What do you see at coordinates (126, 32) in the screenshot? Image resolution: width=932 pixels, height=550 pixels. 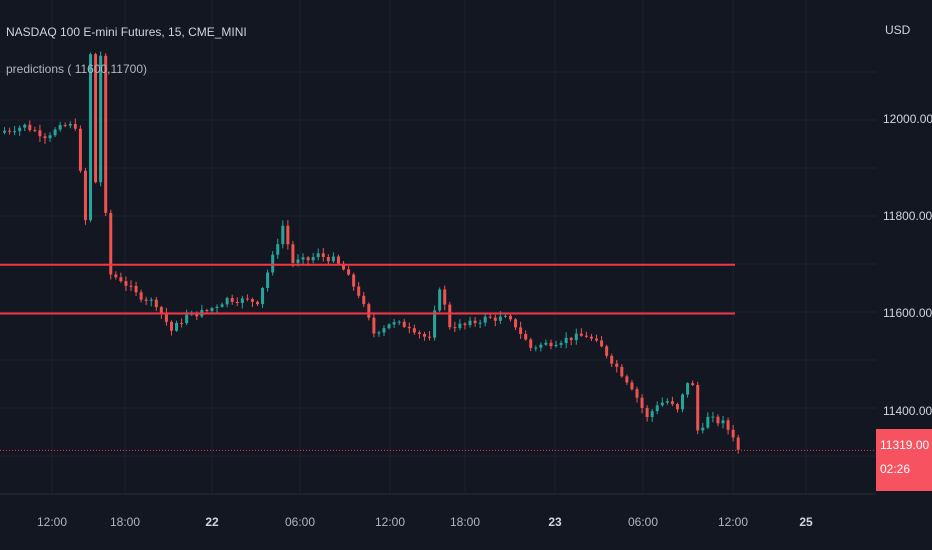 I see `symbol-title: NASDAQ 100 E-mini Futures, 15, CME_MINI` at bounding box center [126, 32].